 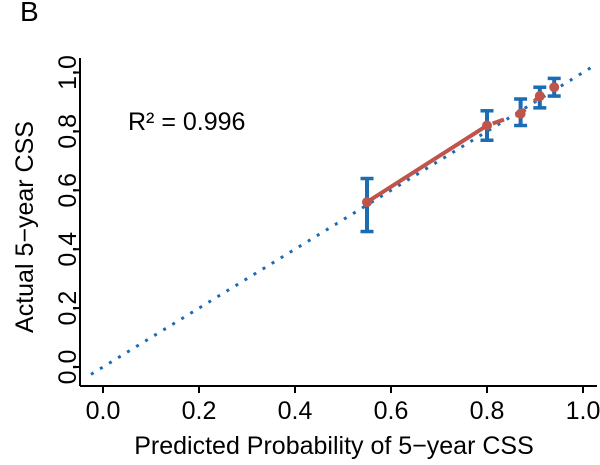 I want to click on y-tick-label: 0.2, so click(x=68, y=308).